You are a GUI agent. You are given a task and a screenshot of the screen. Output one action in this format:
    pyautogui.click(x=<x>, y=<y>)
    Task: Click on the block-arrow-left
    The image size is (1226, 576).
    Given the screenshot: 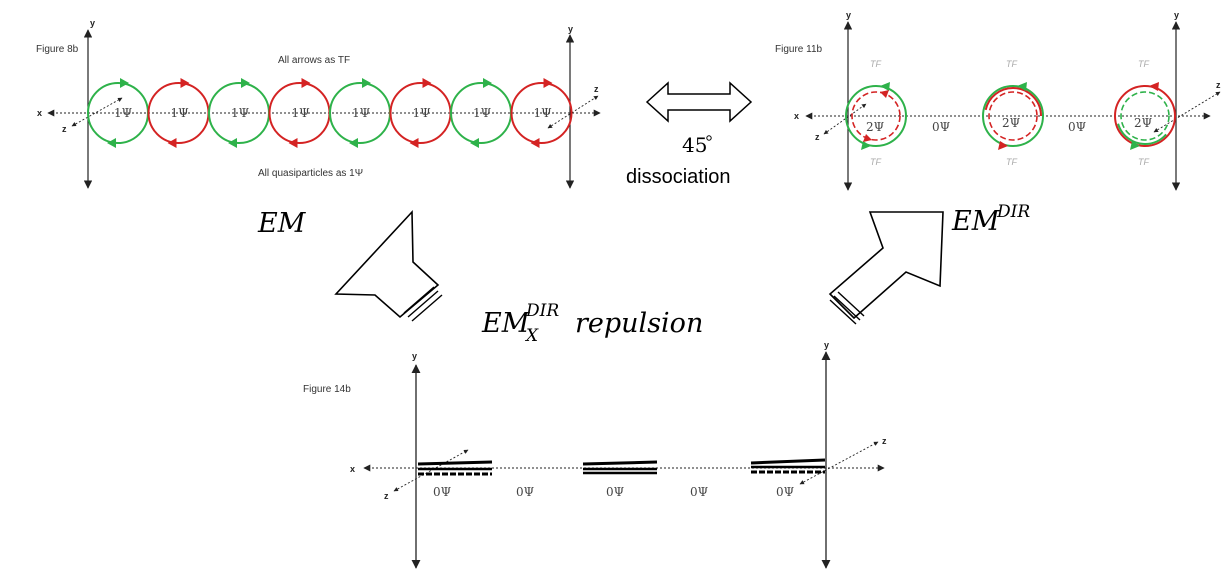 What is the action you would take?
    pyautogui.click(x=388, y=266)
    